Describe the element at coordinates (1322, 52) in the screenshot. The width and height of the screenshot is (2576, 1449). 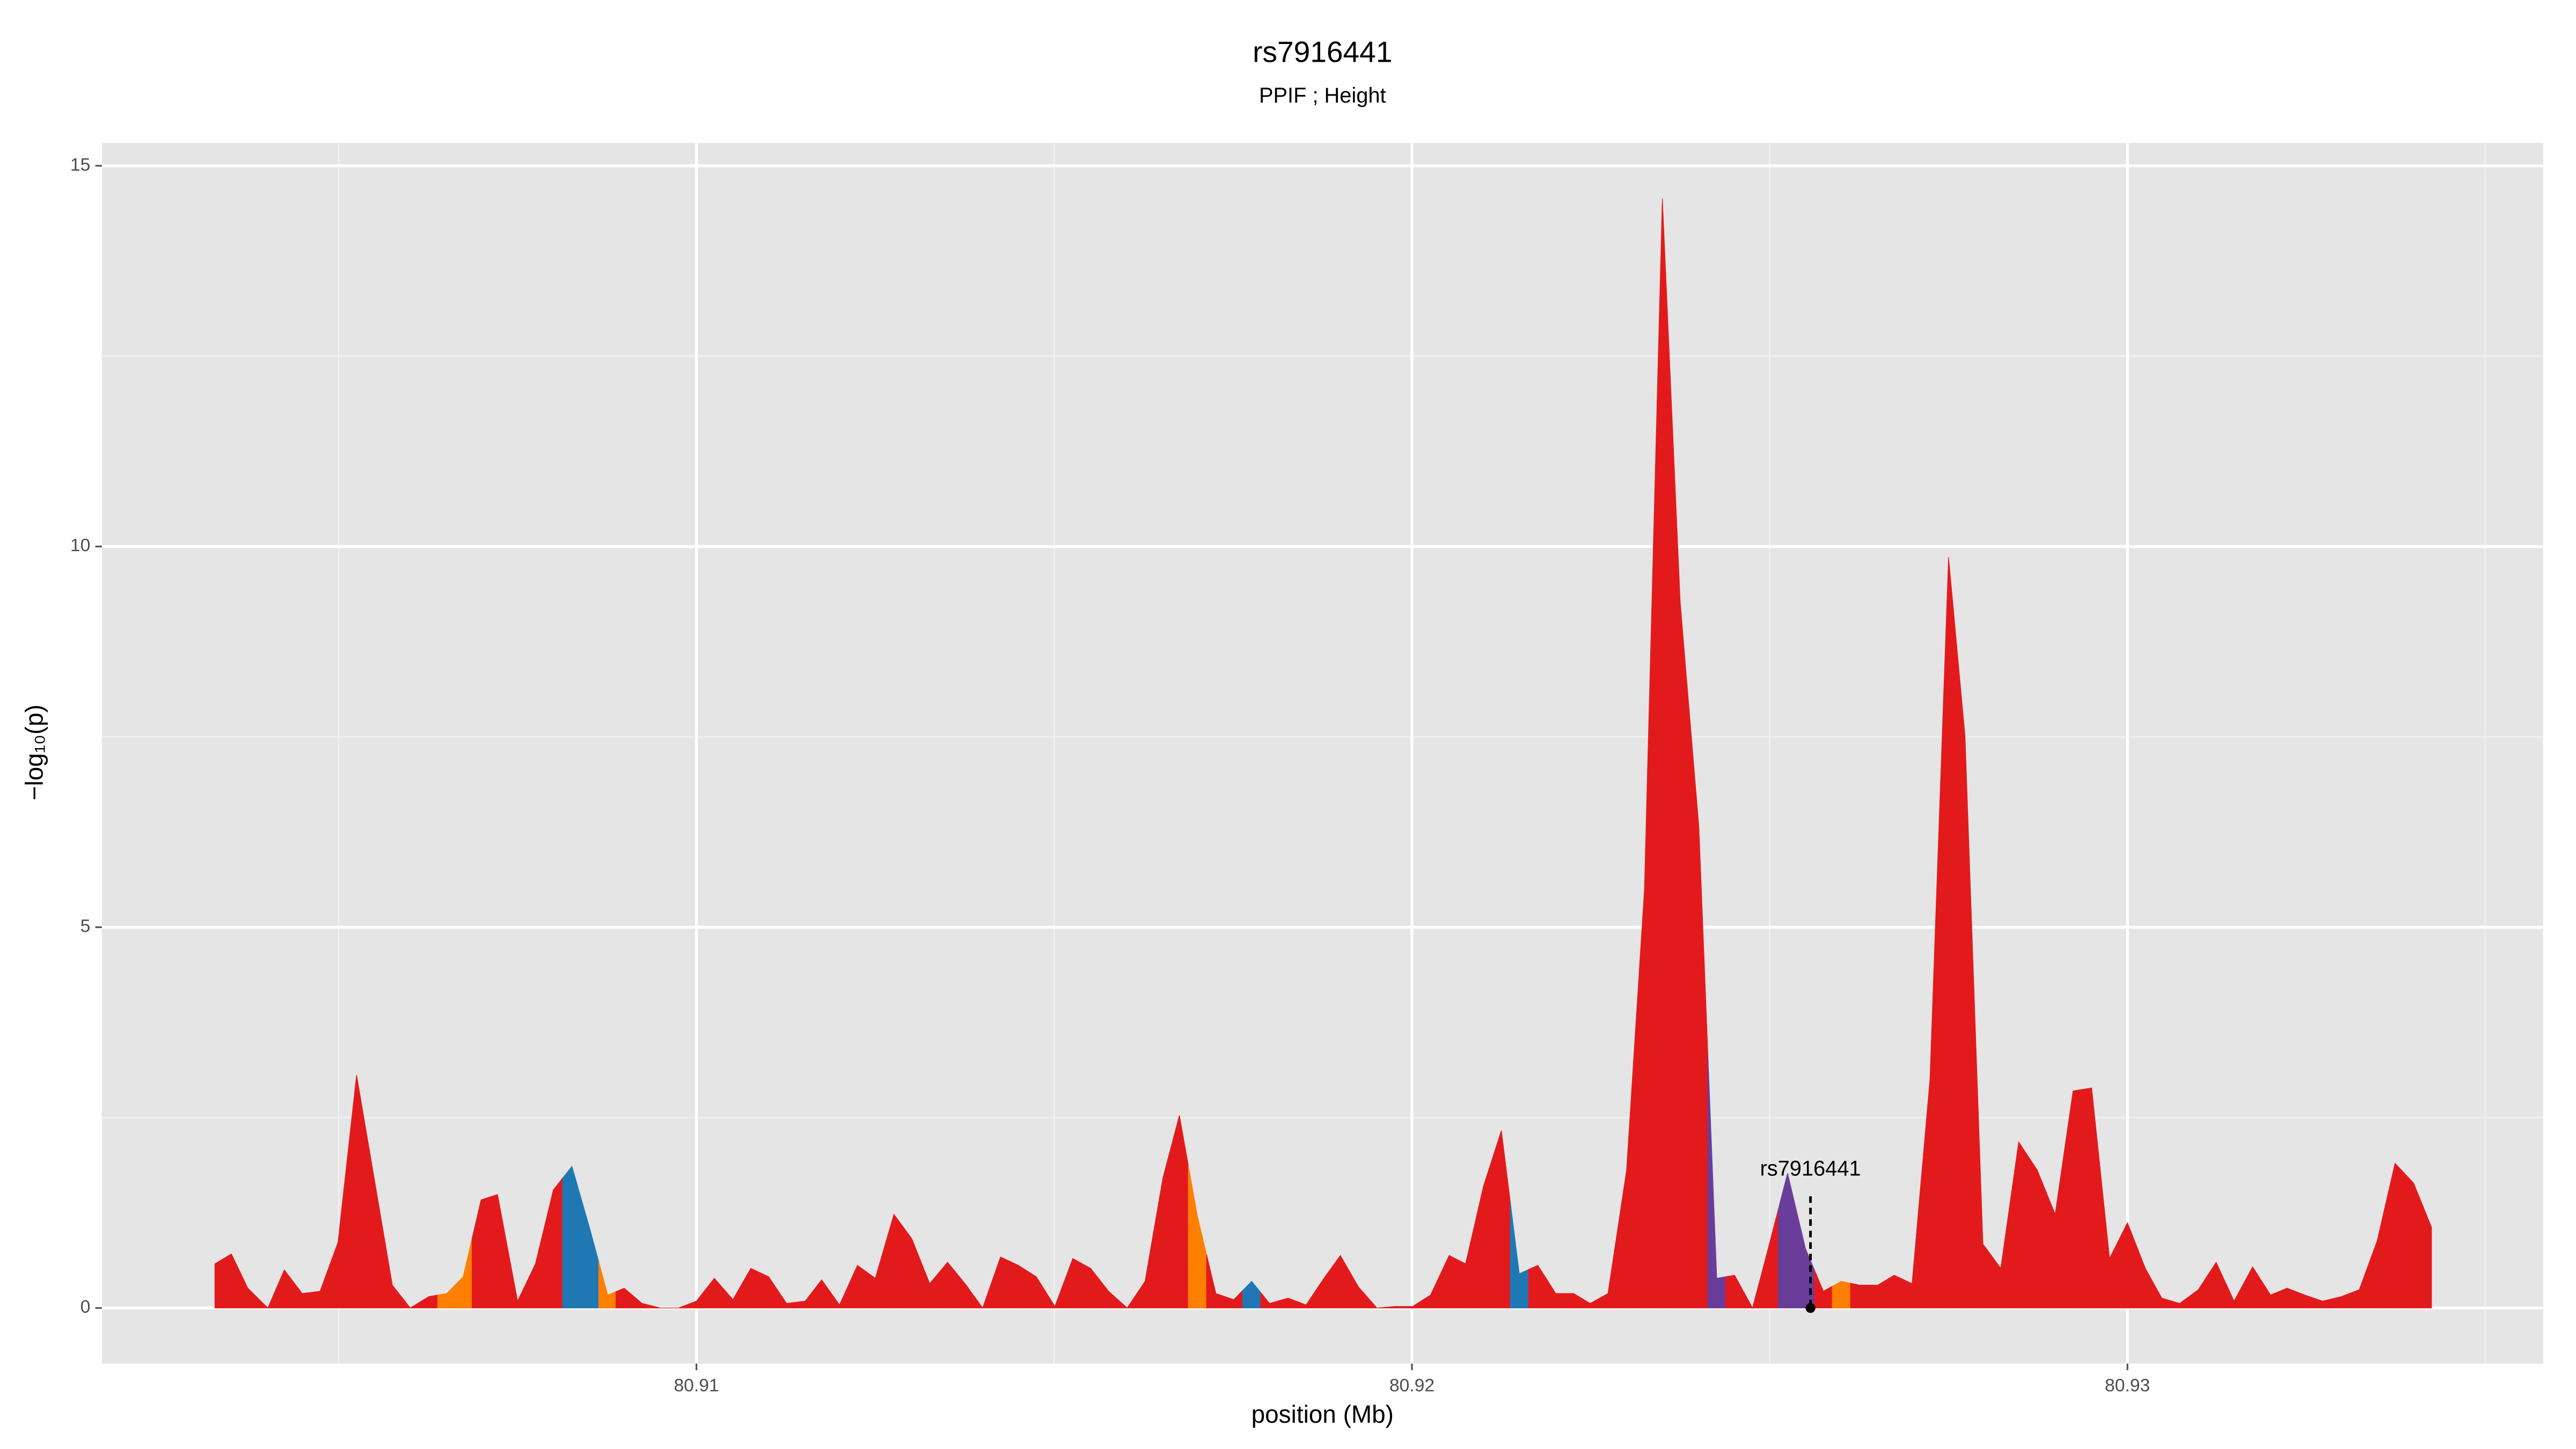
I see `chart-title: rs7916441` at that location.